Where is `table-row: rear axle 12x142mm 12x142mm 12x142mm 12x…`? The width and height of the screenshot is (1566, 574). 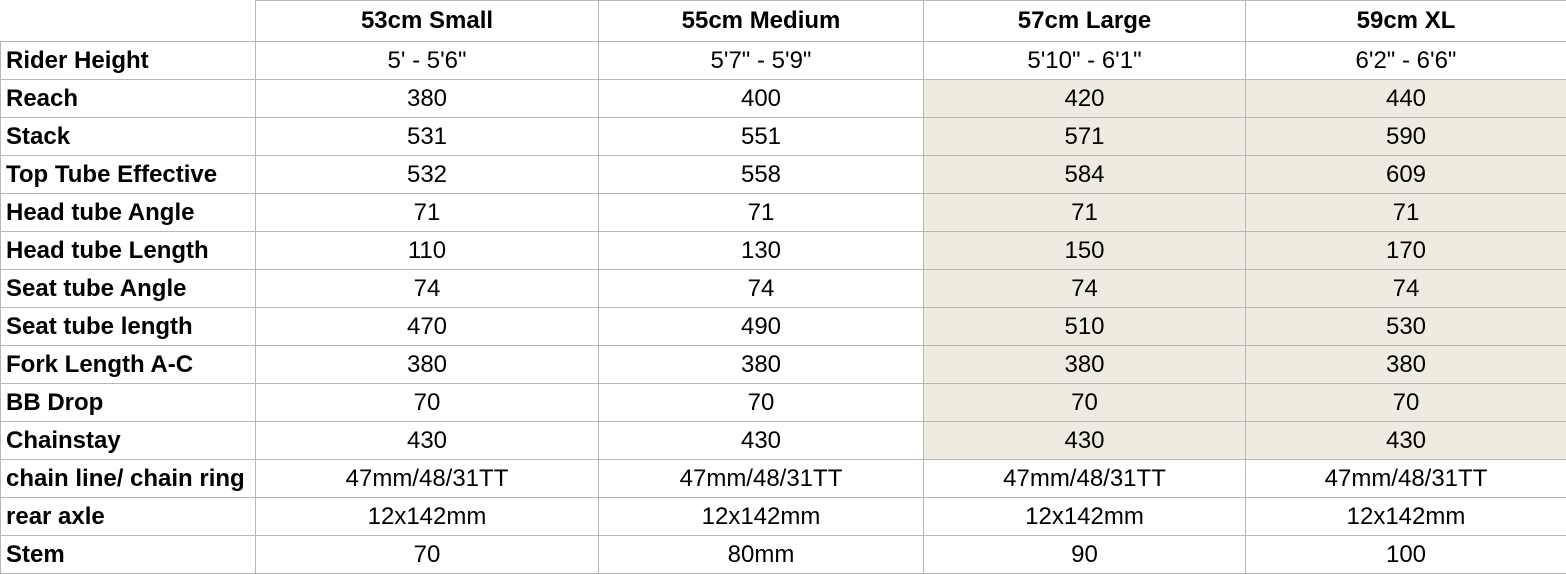
table-row: rear axle 12x142mm 12x142mm 12x142mm 12x… is located at coordinates (783, 517).